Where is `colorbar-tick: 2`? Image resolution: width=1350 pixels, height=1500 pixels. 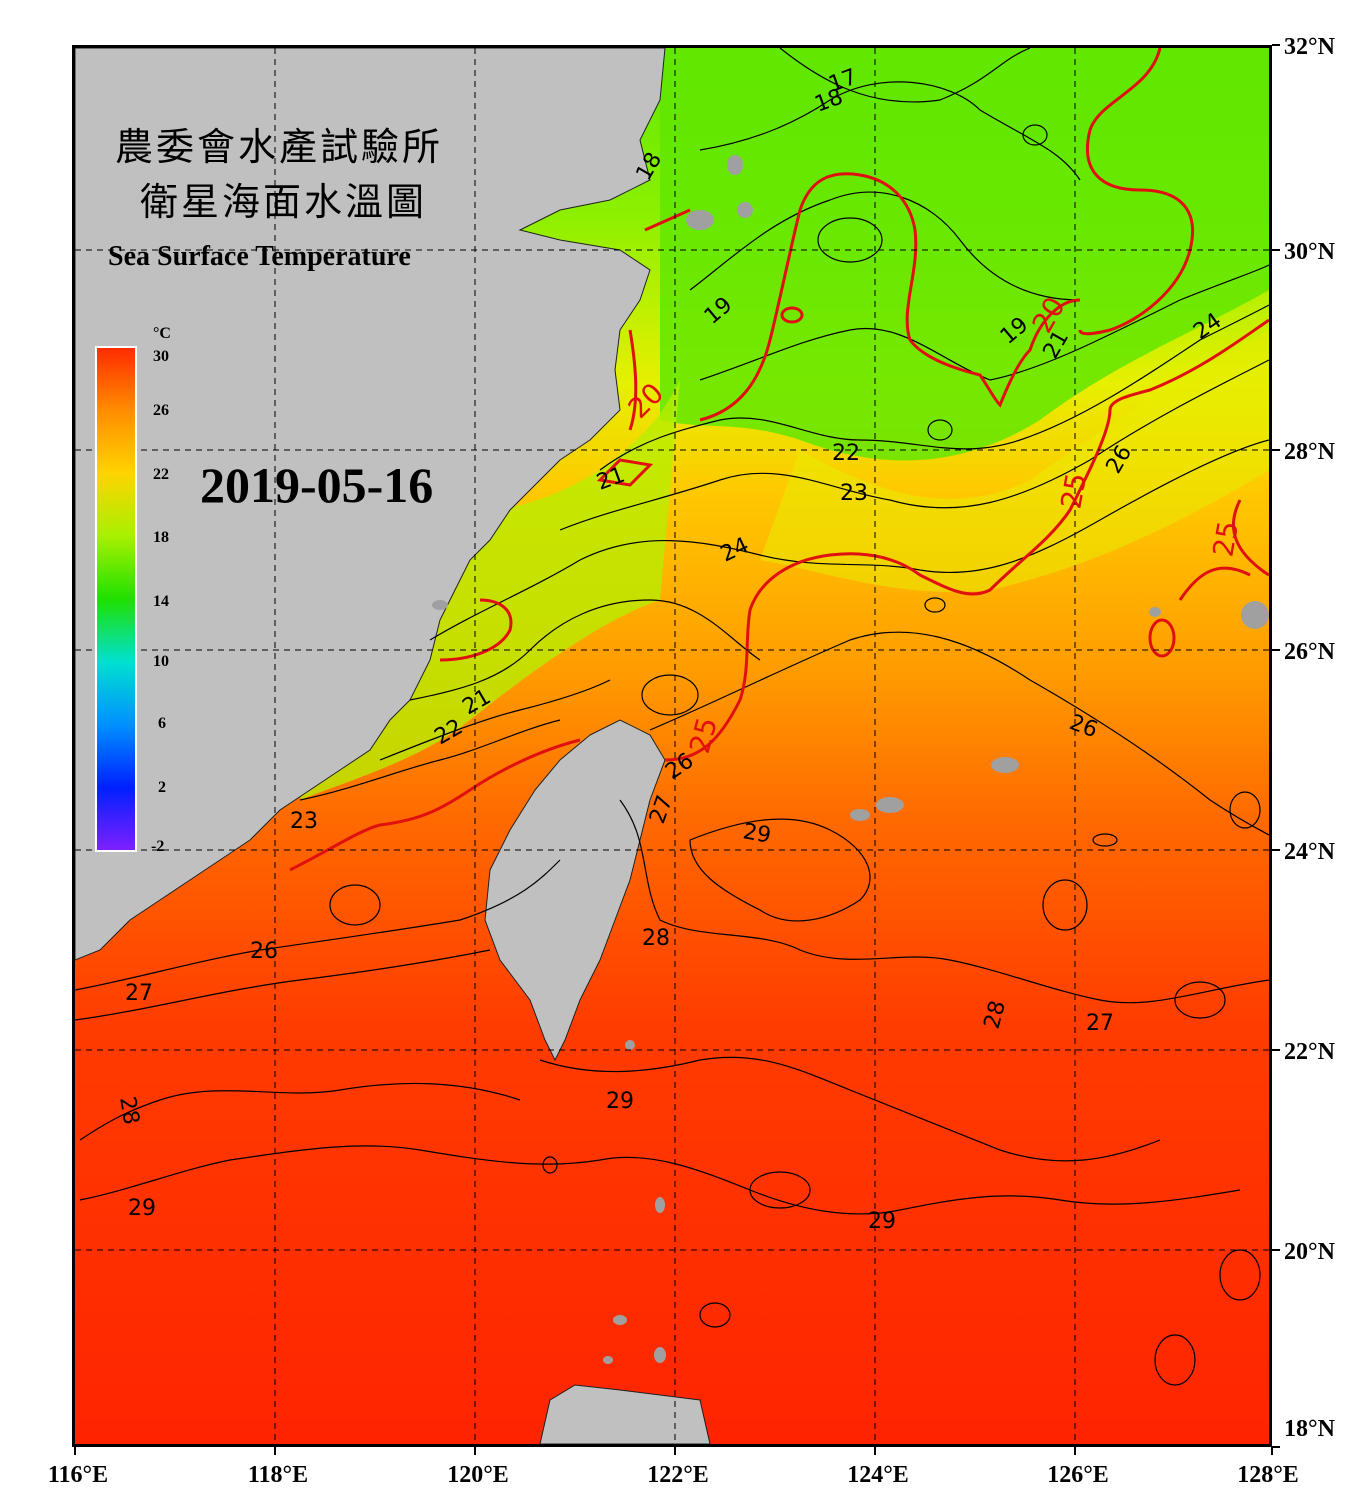
colorbar-tick: 2 is located at coordinates (162, 787).